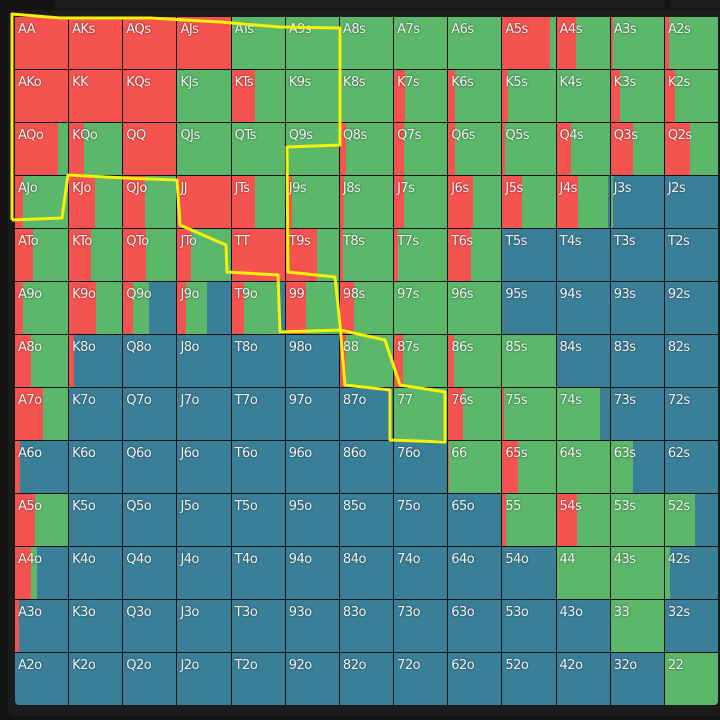 This screenshot has width=720, height=720. What do you see at coordinates (637, 361) in the screenshot?
I see `hand-cell-83s: 83s` at bounding box center [637, 361].